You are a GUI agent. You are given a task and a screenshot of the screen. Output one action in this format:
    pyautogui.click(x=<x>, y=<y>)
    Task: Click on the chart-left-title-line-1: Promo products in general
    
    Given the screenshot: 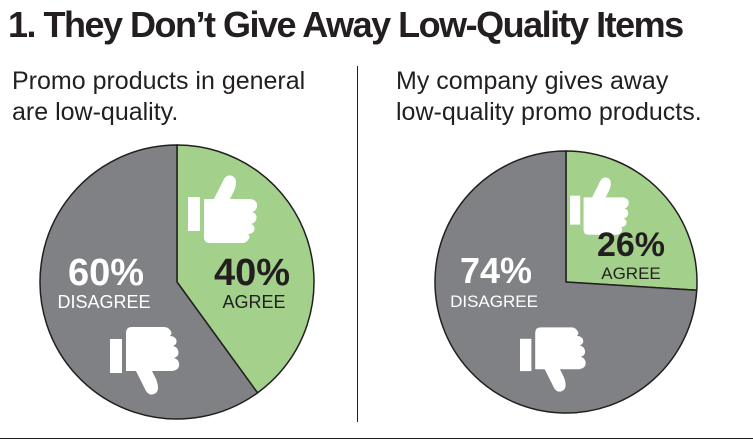 What is the action you would take?
    pyautogui.click(x=159, y=81)
    